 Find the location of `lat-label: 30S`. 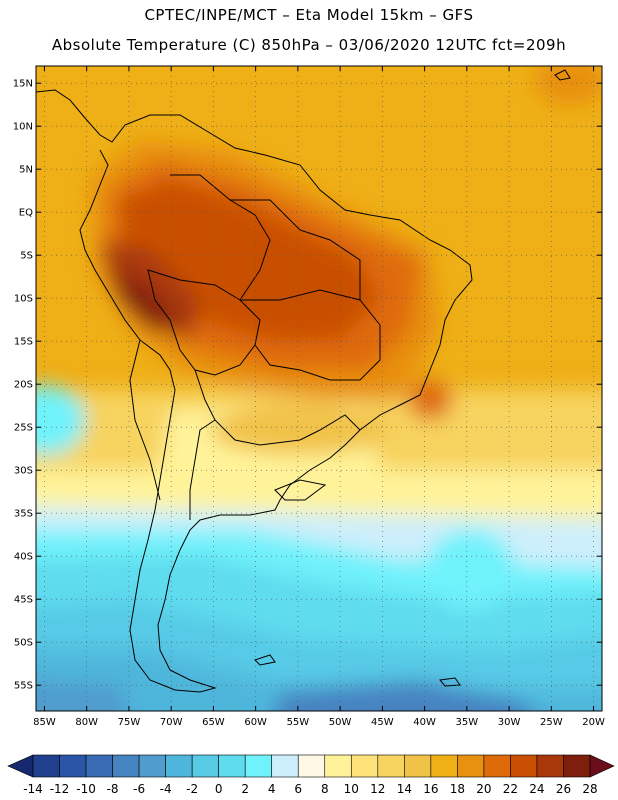

lat-label: 30S is located at coordinates (23, 471).